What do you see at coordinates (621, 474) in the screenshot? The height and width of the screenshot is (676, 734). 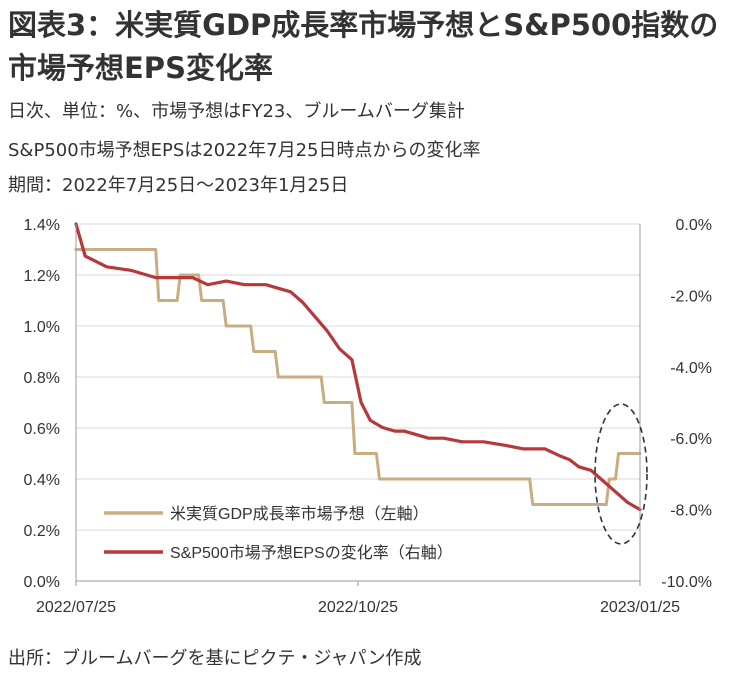 I see `highlight-ellipse` at bounding box center [621, 474].